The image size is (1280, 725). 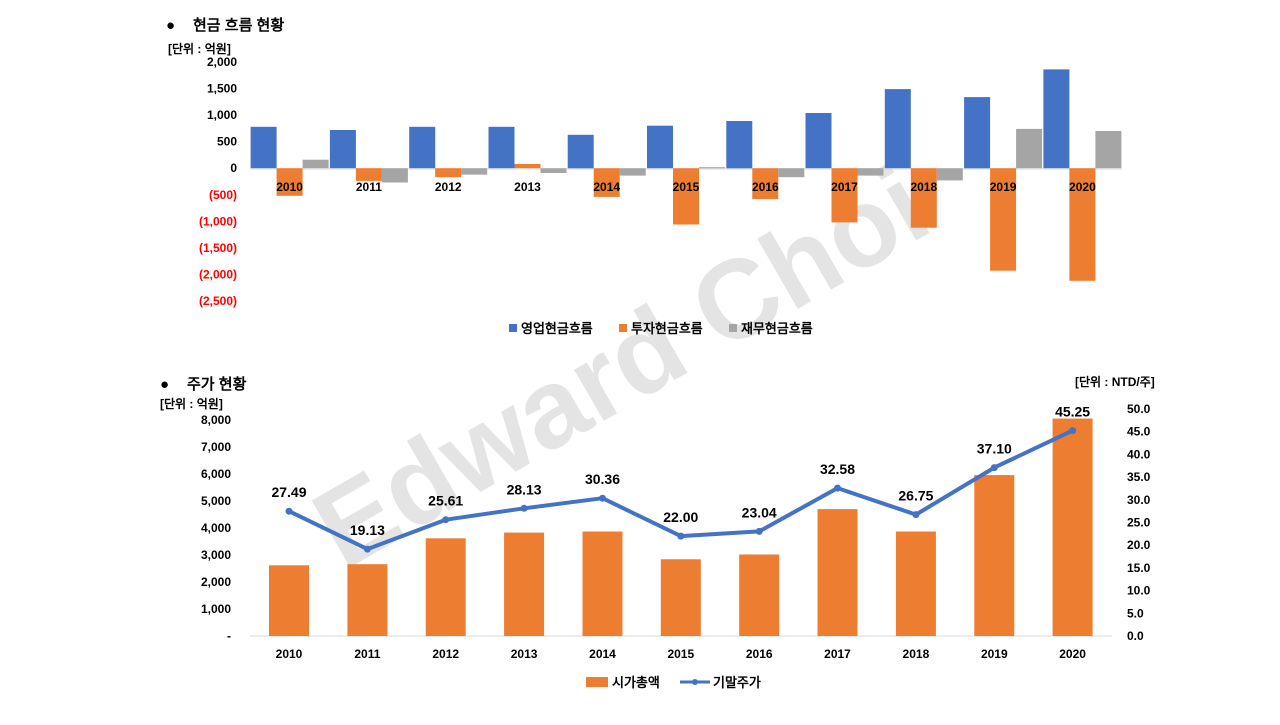 What do you see at coordinates (448, 187) in the screenshot?
I see `cashflow-x-tick-2012: 2012` at bounding box center [448, 187].